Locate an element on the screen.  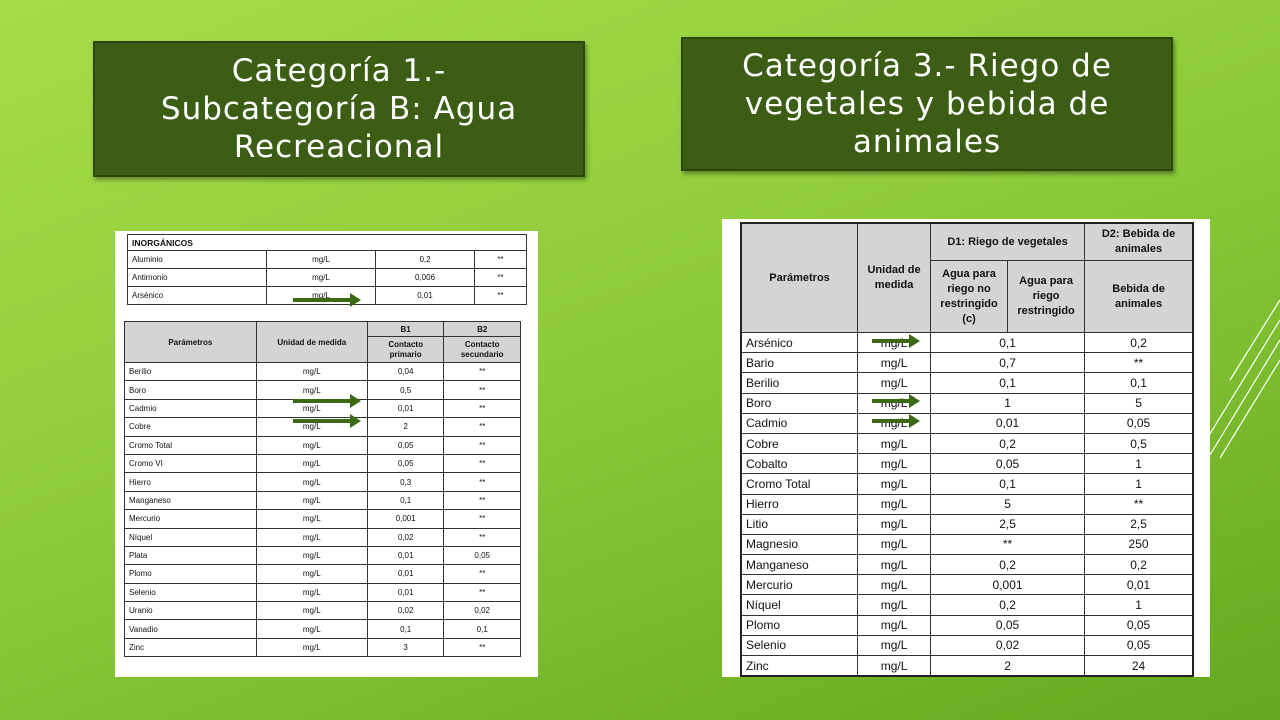
title-left-line-1: Categoría 1.- is located at coordinates (339, 71).